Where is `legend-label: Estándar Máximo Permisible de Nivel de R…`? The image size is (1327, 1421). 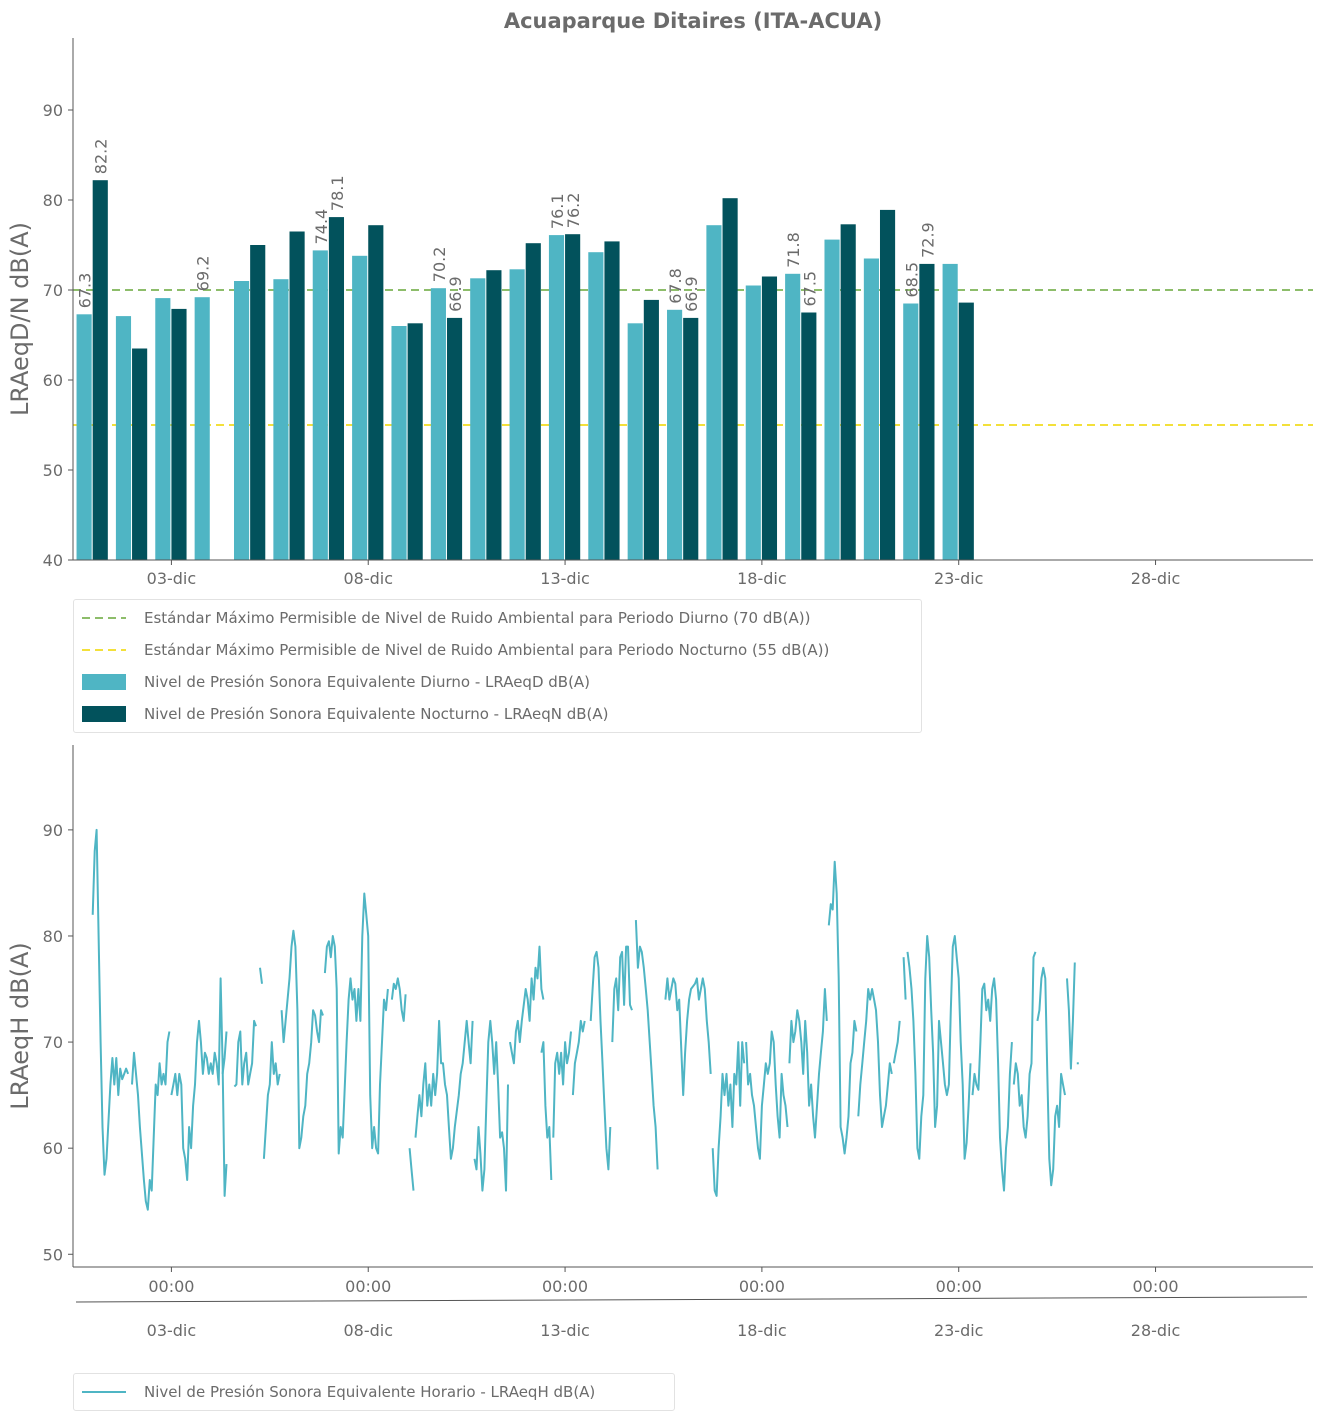 legend-label: Estándar Máximo Permisible de Nivel de R… is located at coordinates (487, 650).